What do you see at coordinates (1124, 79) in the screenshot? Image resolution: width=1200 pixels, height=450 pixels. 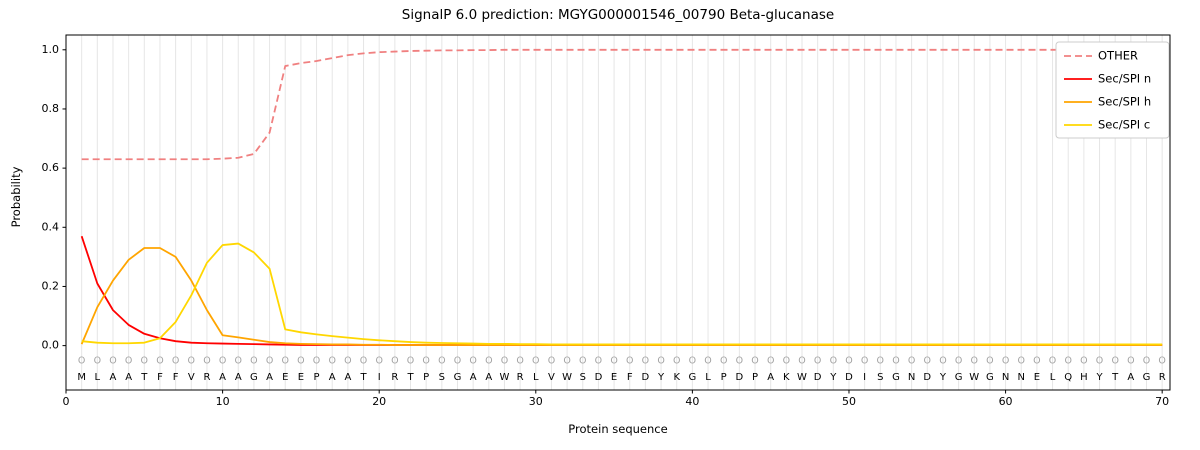 I see `legend-label: Sec/SPI n` at bounding box center [1124, 79].